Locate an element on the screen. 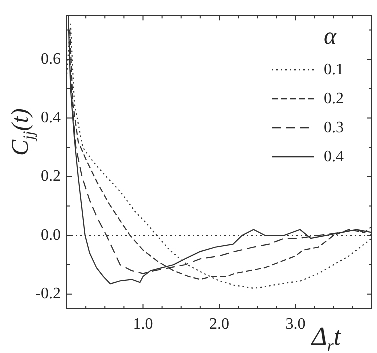 This screenshot has height=353, width=377. legend-title: α is located at coordinates (330, 37).